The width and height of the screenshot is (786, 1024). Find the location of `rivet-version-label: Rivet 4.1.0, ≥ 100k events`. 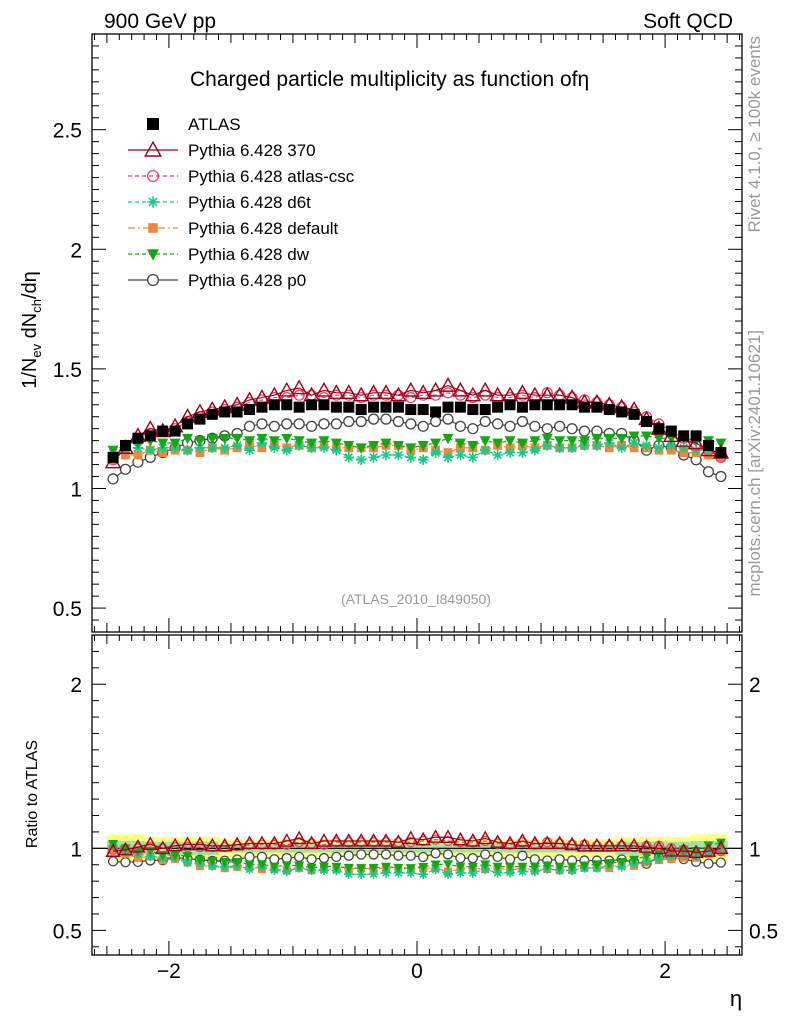

rivet-version-label: Rivet 4.1.0, ≥ 100k events is located at coordinates (754, 134).